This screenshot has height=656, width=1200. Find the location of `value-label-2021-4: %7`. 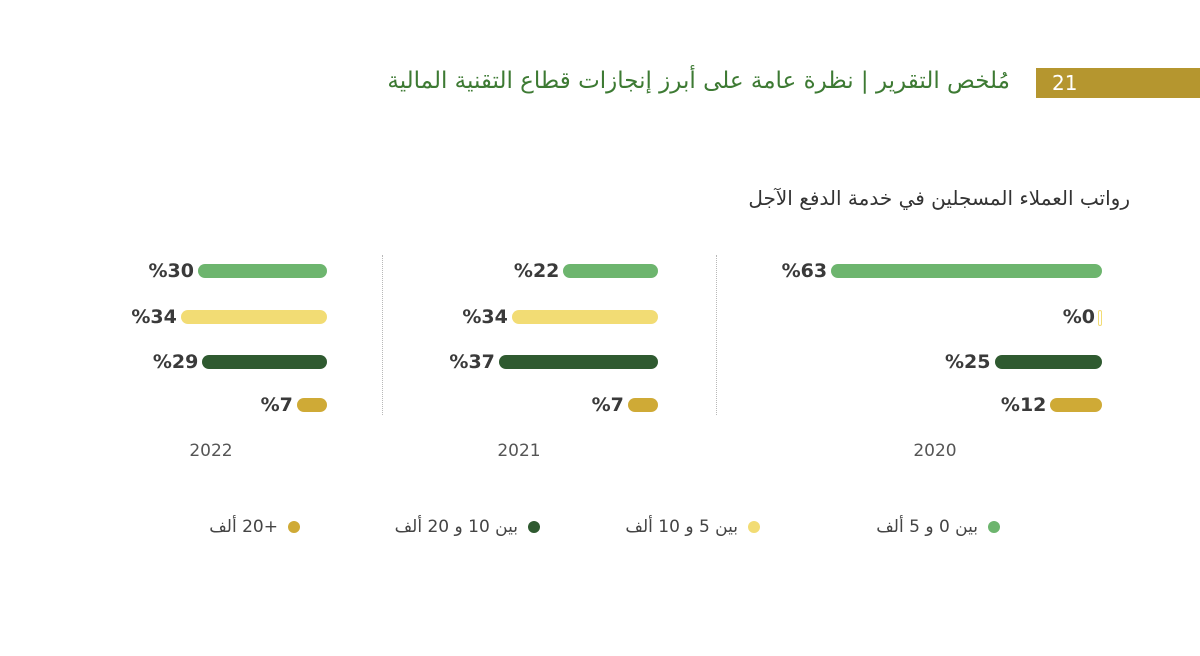

value-label-2021-4: %7 is located at coordinates (607, 405).